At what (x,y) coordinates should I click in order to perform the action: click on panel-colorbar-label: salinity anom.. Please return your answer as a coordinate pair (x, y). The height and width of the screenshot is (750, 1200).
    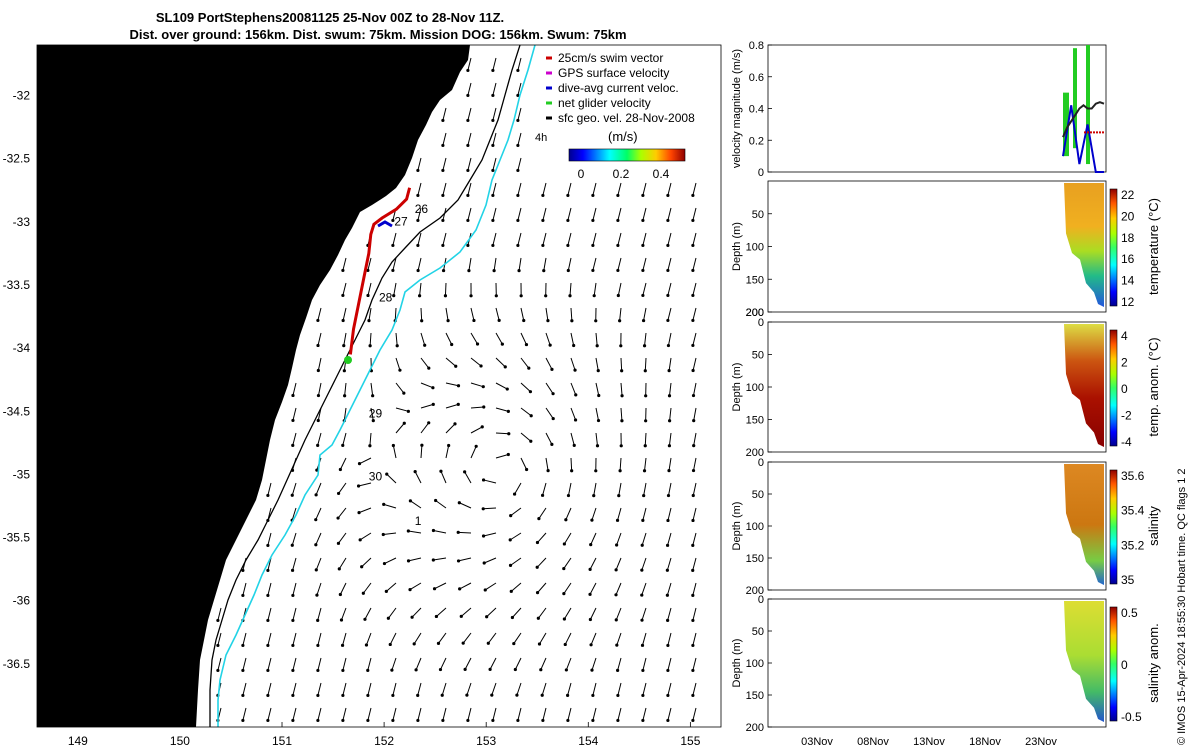
    Looking at the image, I should click on (1153, 662).